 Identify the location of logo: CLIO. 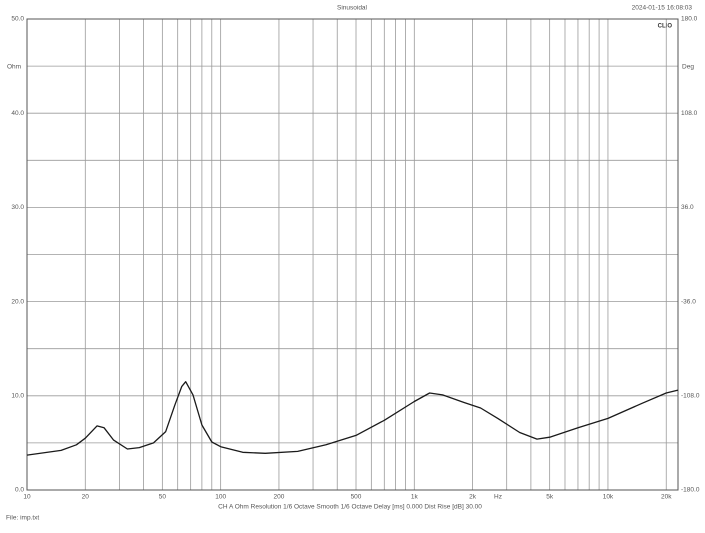
(665, 27).